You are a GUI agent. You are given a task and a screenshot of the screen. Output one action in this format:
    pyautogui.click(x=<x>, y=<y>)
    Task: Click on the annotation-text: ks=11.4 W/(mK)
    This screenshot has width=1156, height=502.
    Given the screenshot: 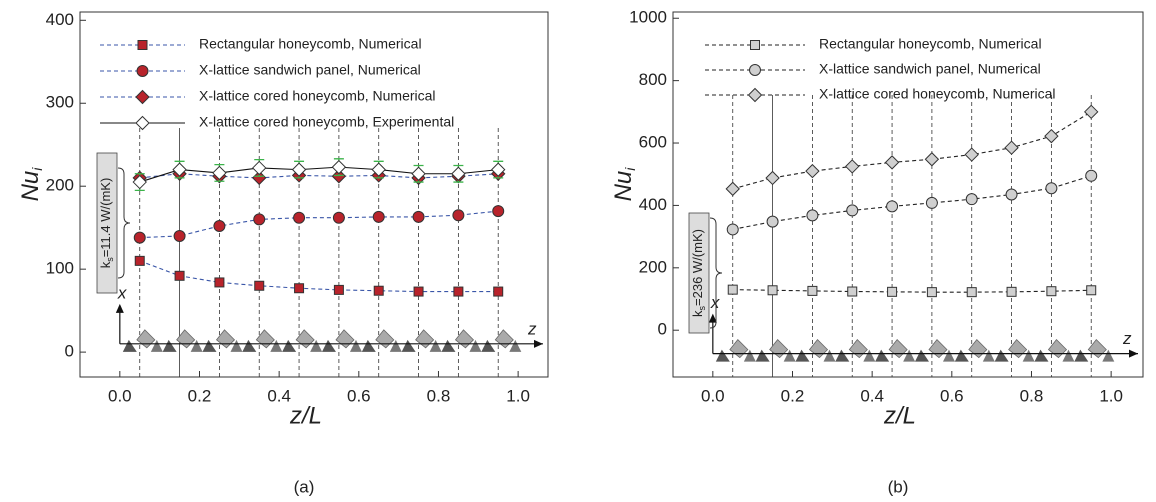 What is the action you would take?
    pyautogui.click(x=106, y=223)
    